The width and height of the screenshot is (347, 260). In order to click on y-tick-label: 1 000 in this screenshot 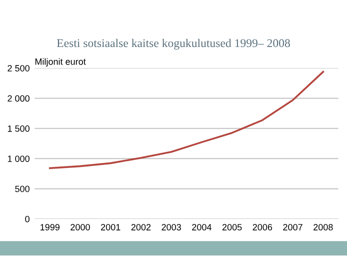, I will do `click(19, 159)`.